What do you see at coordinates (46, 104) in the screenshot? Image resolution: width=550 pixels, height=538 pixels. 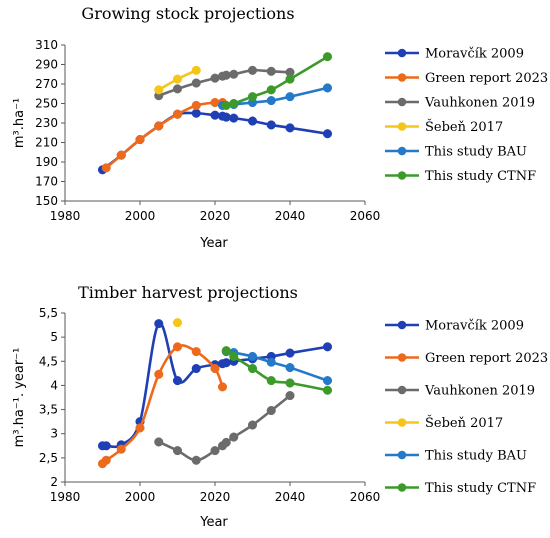 I see `y-tick-label: 250` at bounding box center [46, 104].